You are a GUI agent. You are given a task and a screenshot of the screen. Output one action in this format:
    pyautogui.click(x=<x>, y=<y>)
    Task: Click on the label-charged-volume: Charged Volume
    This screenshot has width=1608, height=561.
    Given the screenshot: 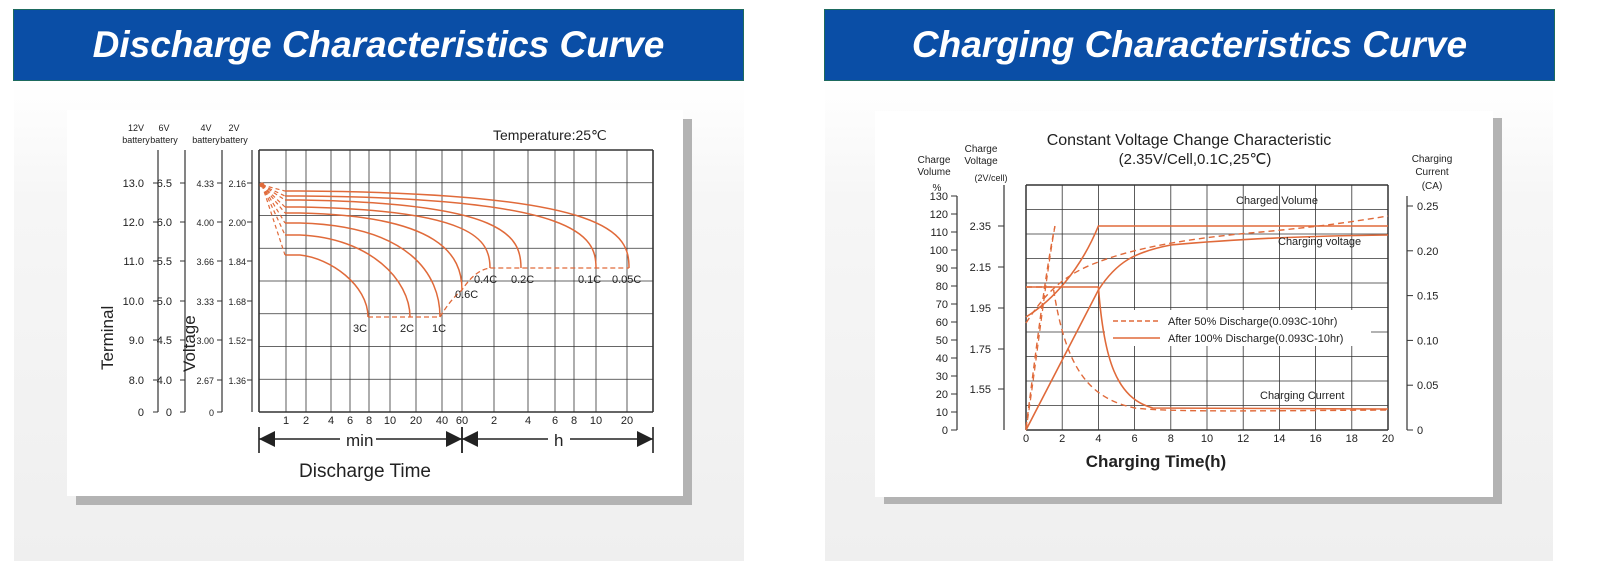 What is the action you would take?
    pyautogui.click(x=1277, y=201)
    